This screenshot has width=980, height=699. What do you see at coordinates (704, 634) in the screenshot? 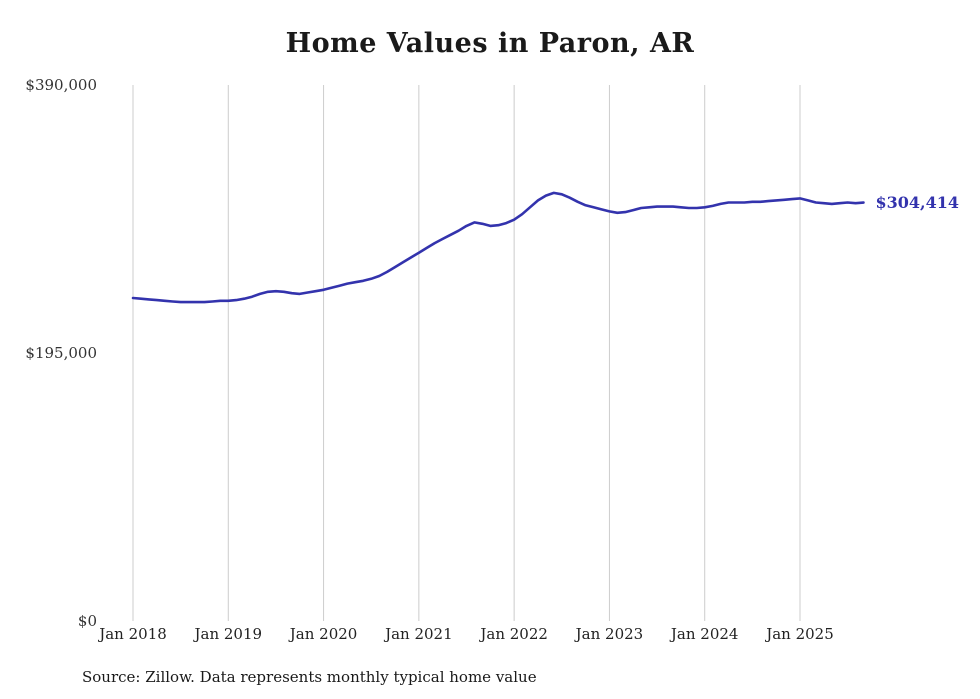
I see `x-tick-label: Jan 2024` at bounding box center [704, 634].